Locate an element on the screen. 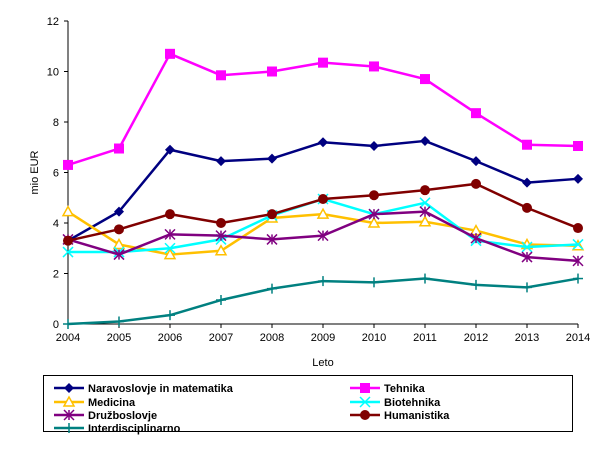  x-tick-label: 2012 is located at coordinates (476, 338).